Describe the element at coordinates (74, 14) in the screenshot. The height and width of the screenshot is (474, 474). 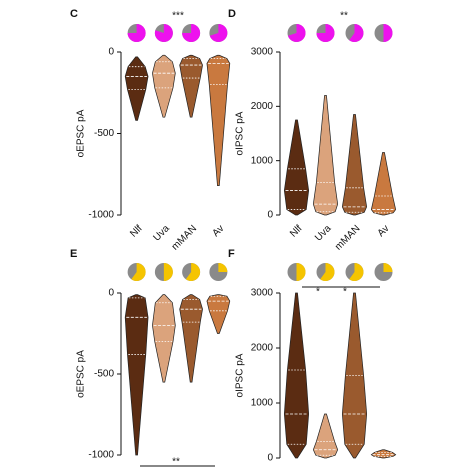
I see `panel-label: C` at that location.